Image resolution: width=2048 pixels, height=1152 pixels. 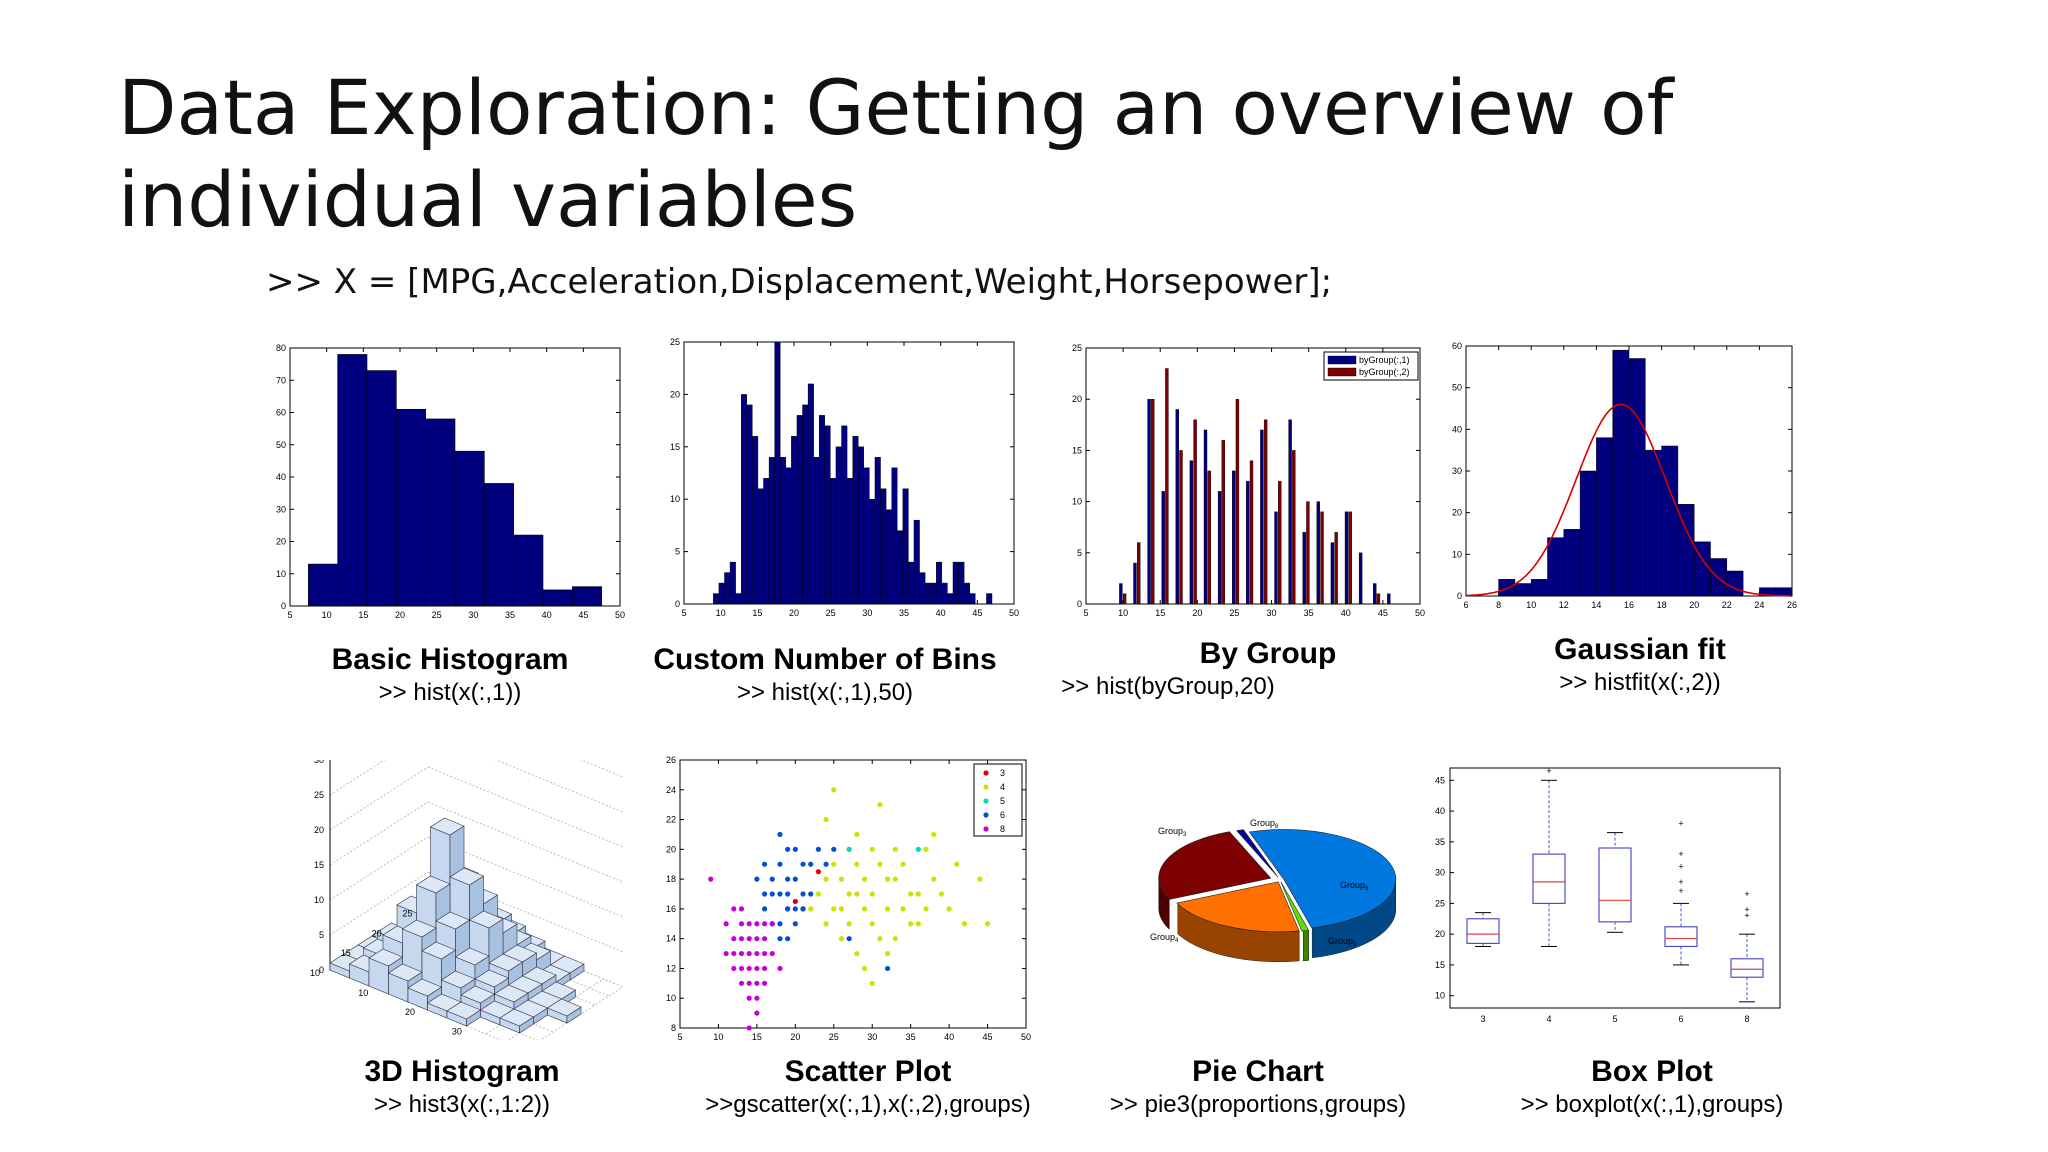 What do you see at coordinates (1652, 1071) in the screenshot?
I see `caption-title: Box Plot` at bounding box center [1652, 1071].